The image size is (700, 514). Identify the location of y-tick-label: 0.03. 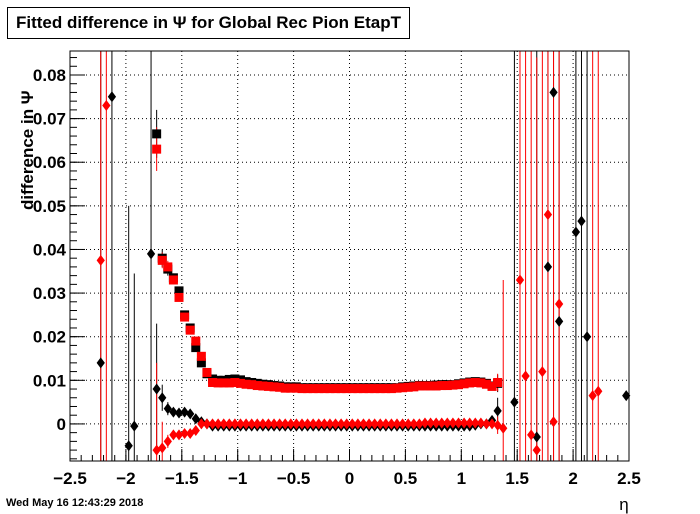
(49, 293).